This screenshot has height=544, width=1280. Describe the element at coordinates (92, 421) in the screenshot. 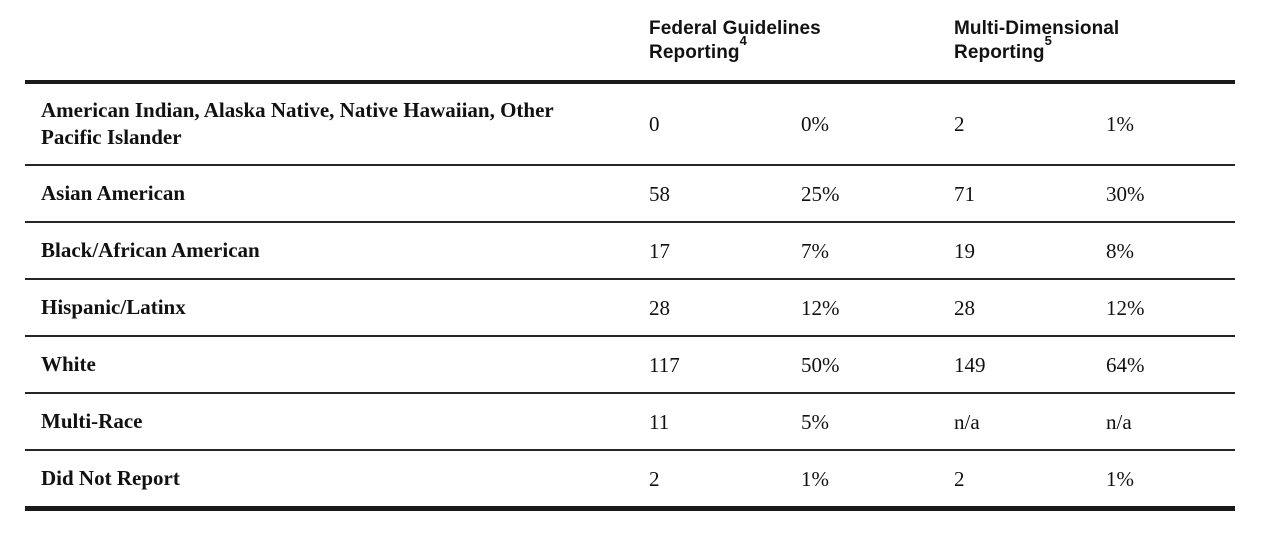

I see `row-label: Multi-Race` at that location.